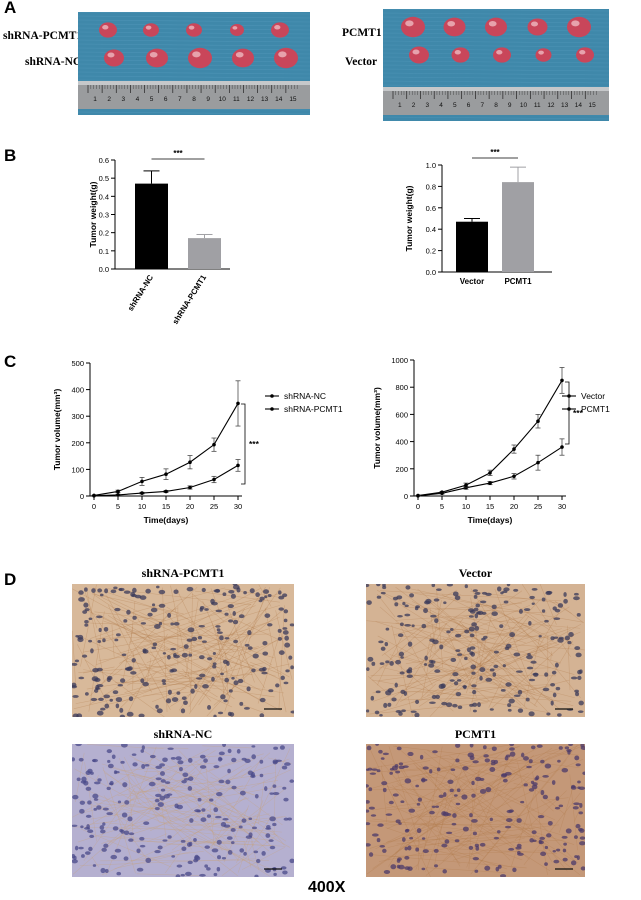 The height and width of the screenshot is (900, 641). I want to click on ruler-number: 10, so click(223, 99).